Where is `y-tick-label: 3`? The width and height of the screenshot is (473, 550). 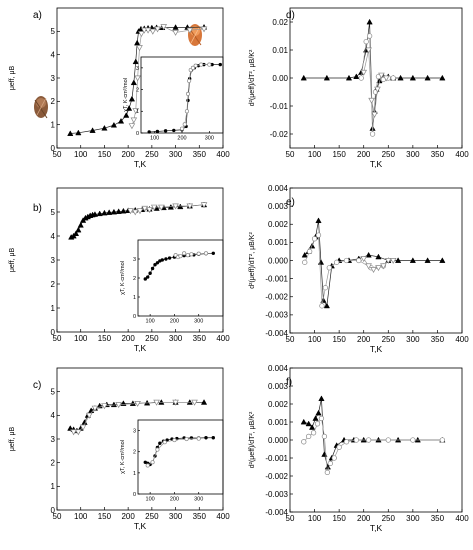
y-tick-label: 3 is located at coordinates (53, 78).